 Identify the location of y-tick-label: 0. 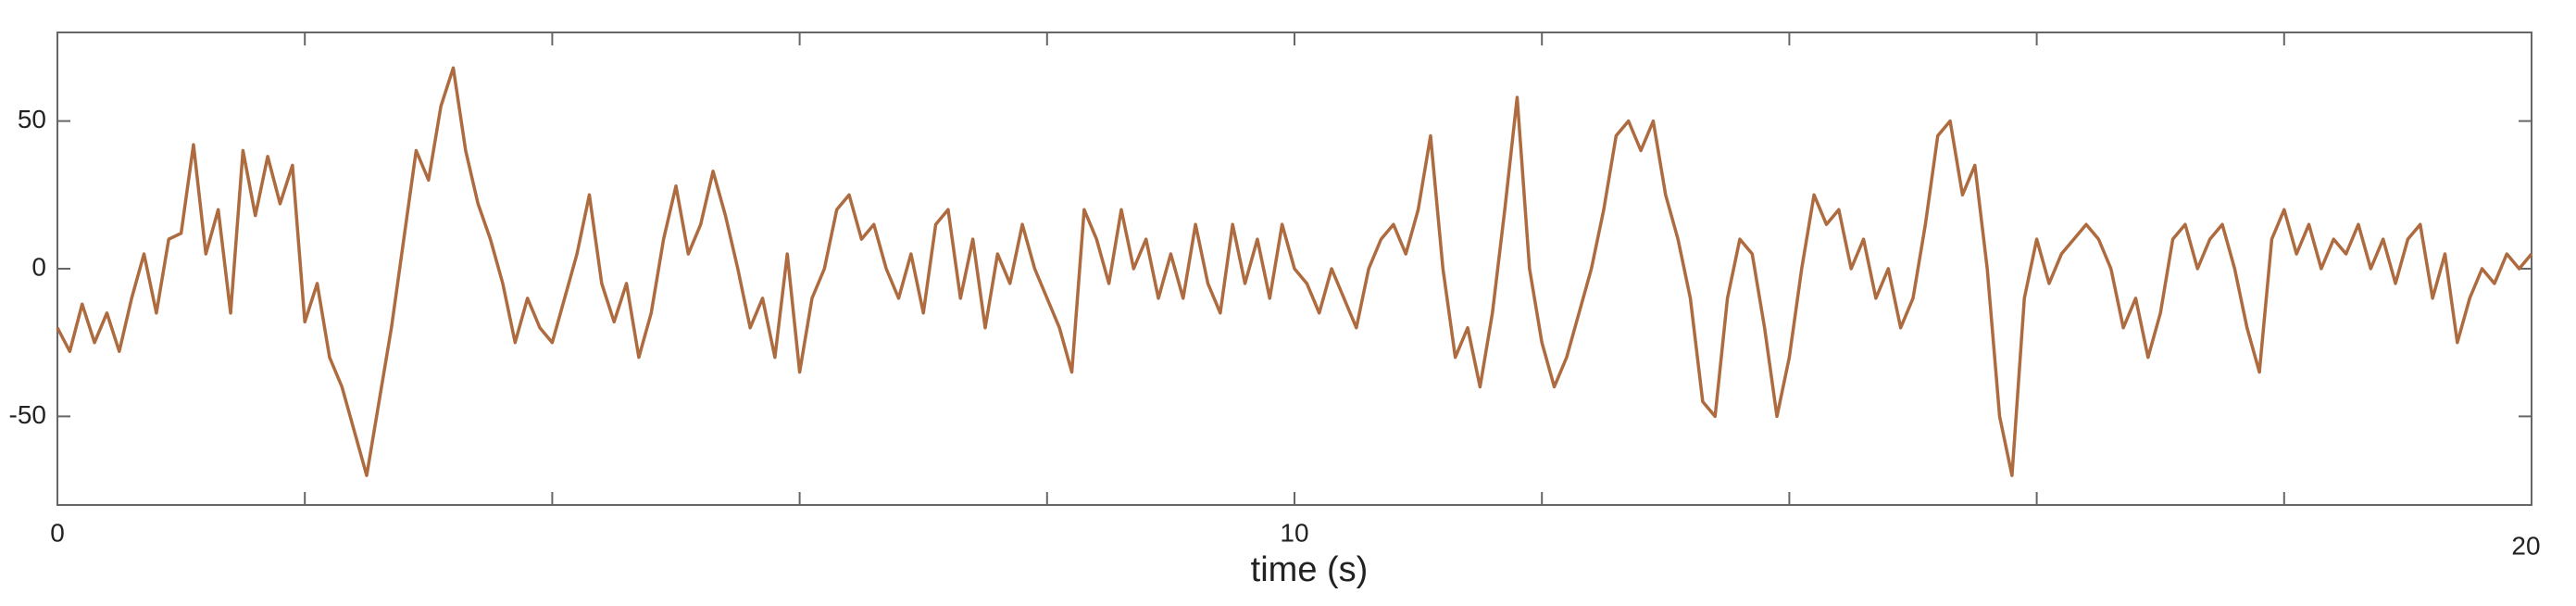
(38, 266).